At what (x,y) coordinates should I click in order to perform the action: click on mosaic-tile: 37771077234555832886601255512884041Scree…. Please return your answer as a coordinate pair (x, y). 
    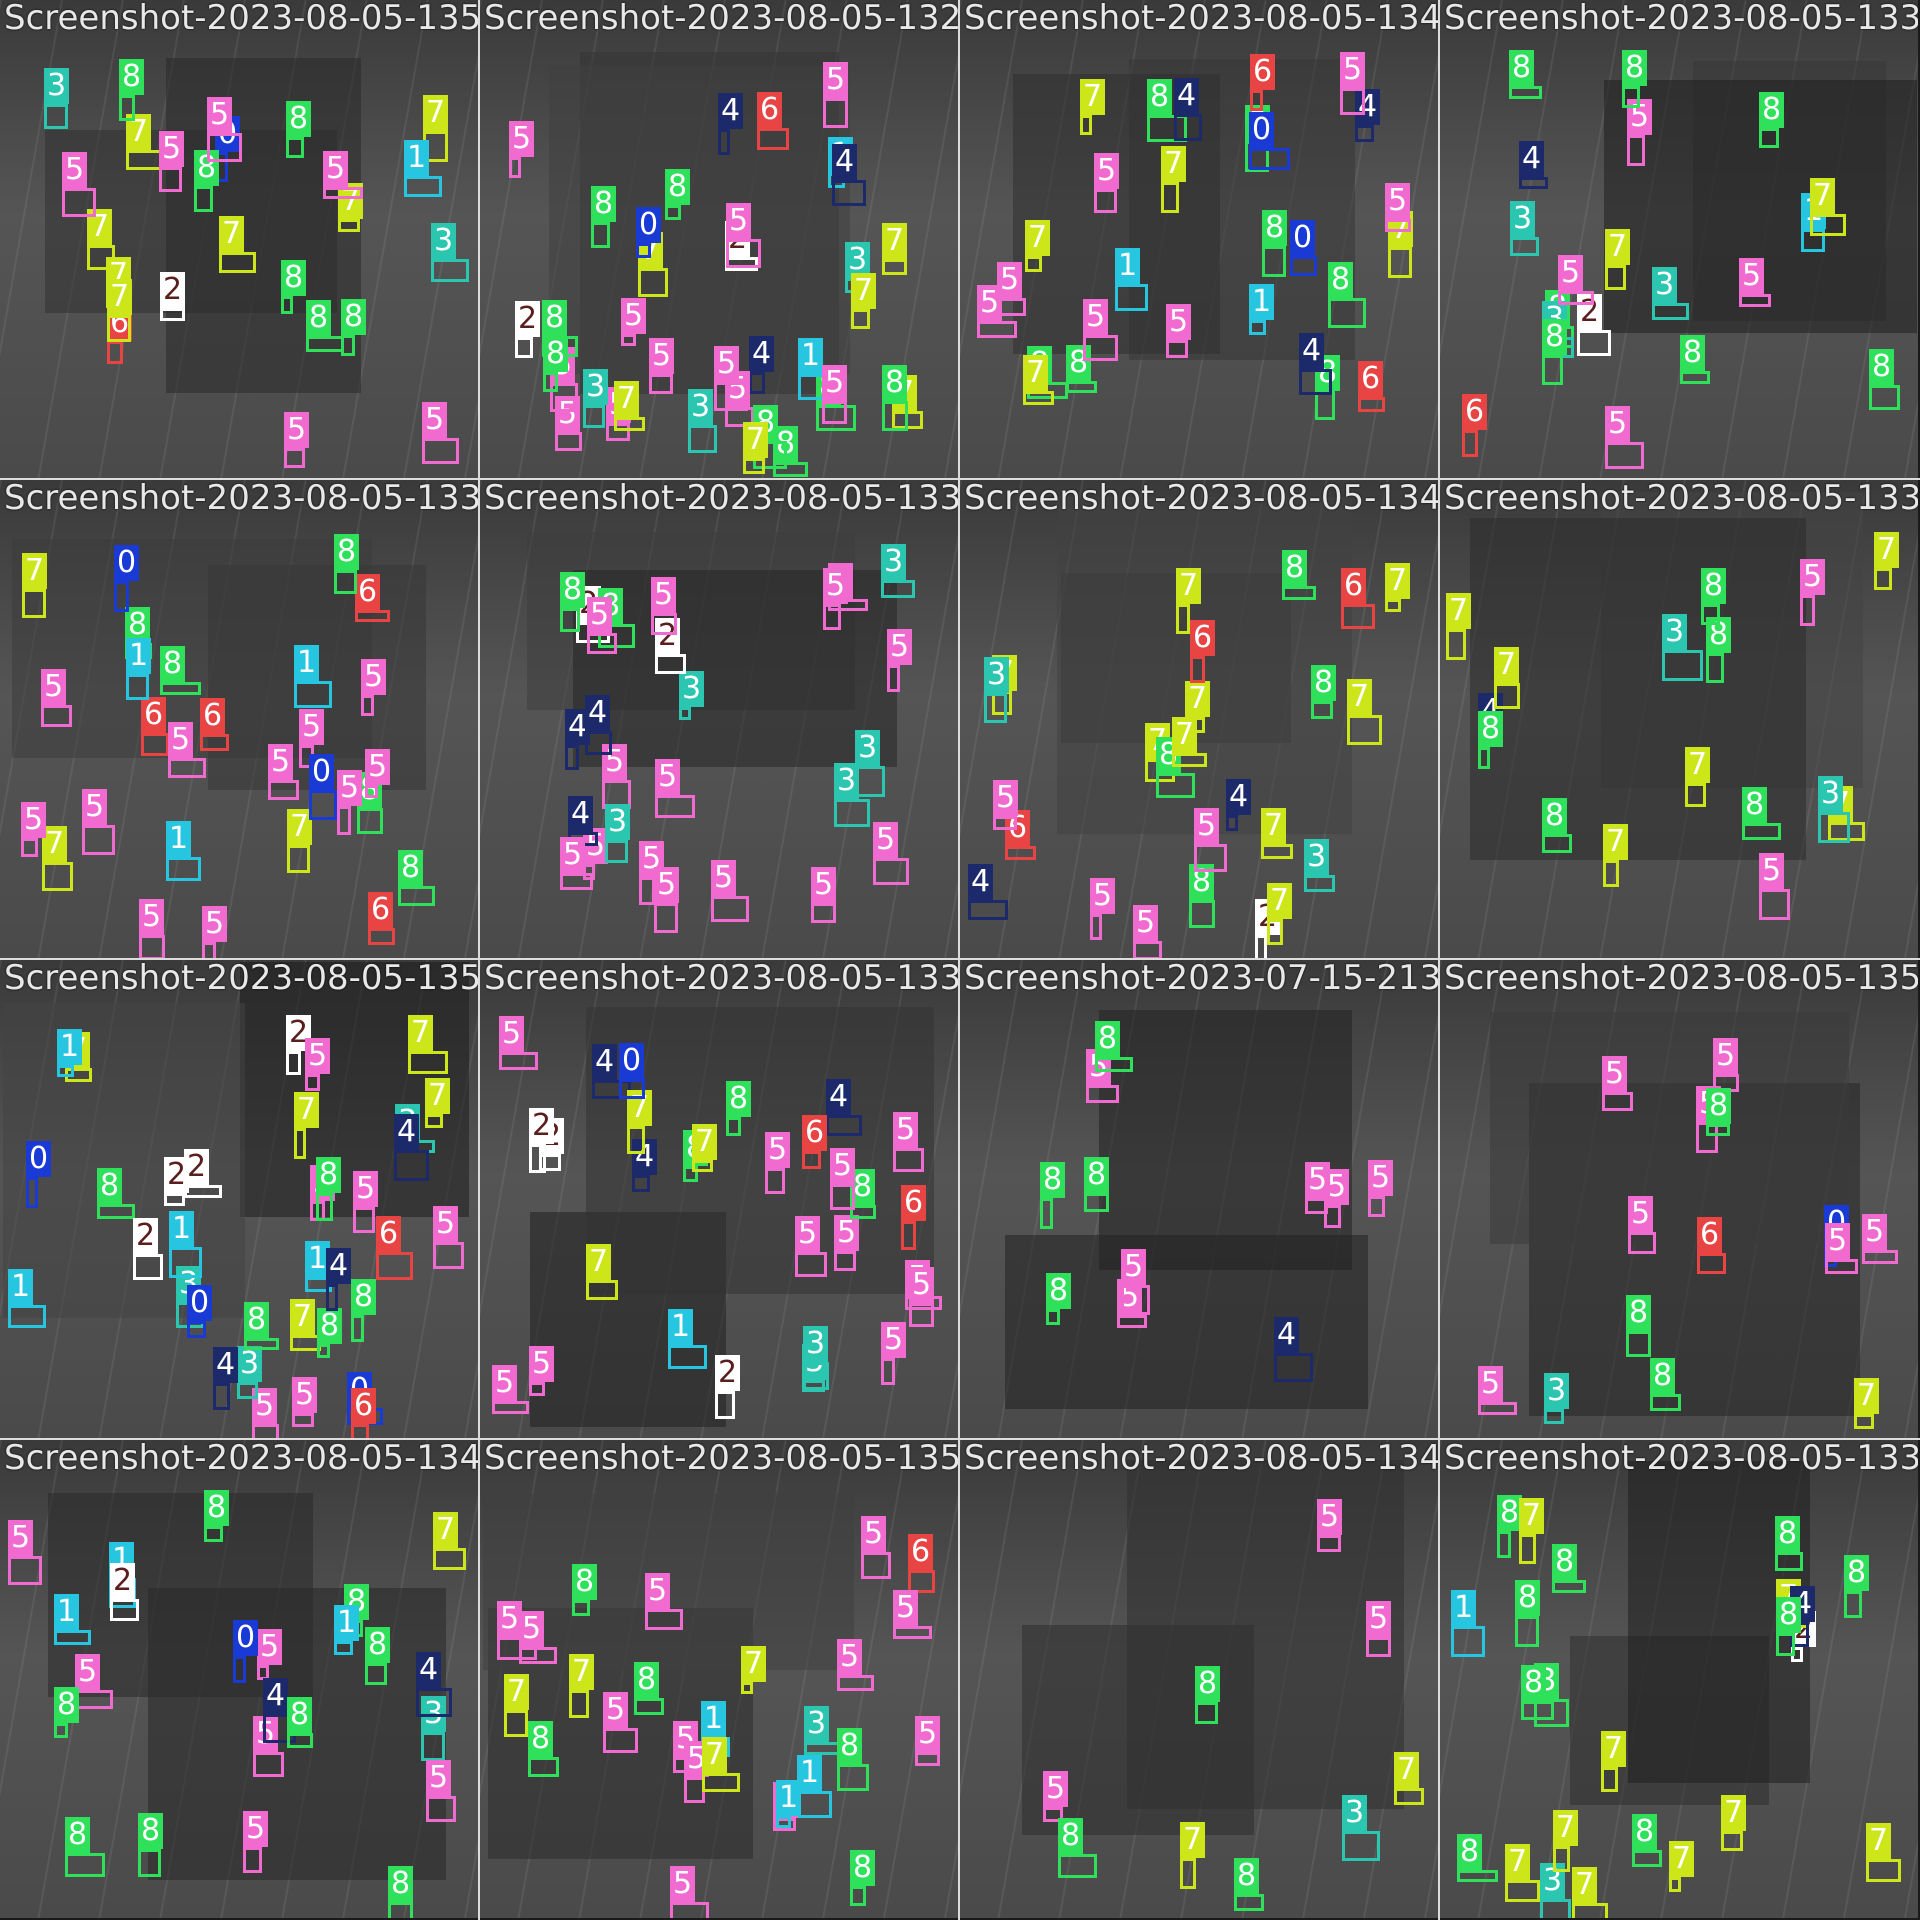
    Looking at the image, I should click on (239, 1199).